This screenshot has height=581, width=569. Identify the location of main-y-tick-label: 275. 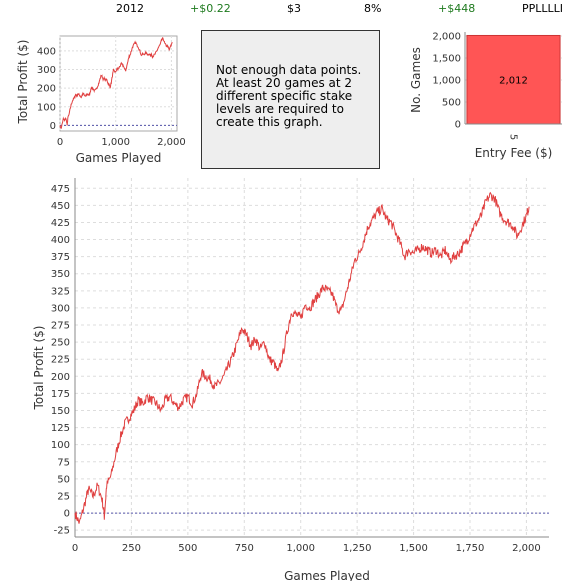
(60, 326).